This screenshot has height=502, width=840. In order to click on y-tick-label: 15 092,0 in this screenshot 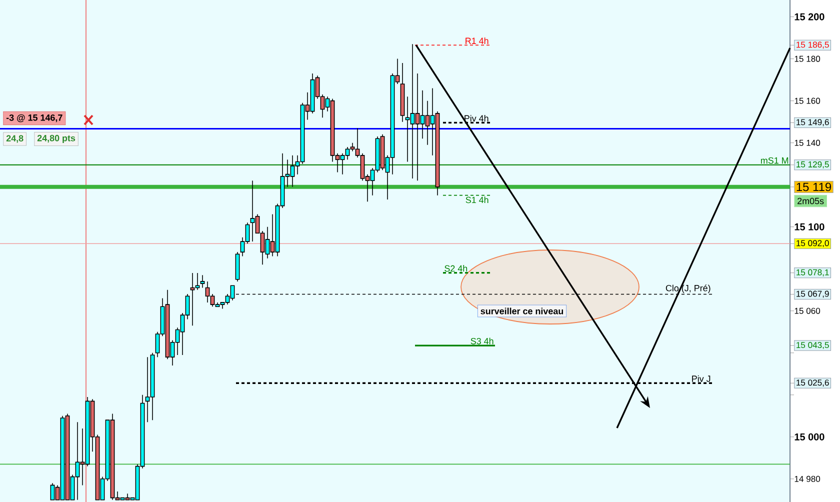, I will do `click(812, 244)`.